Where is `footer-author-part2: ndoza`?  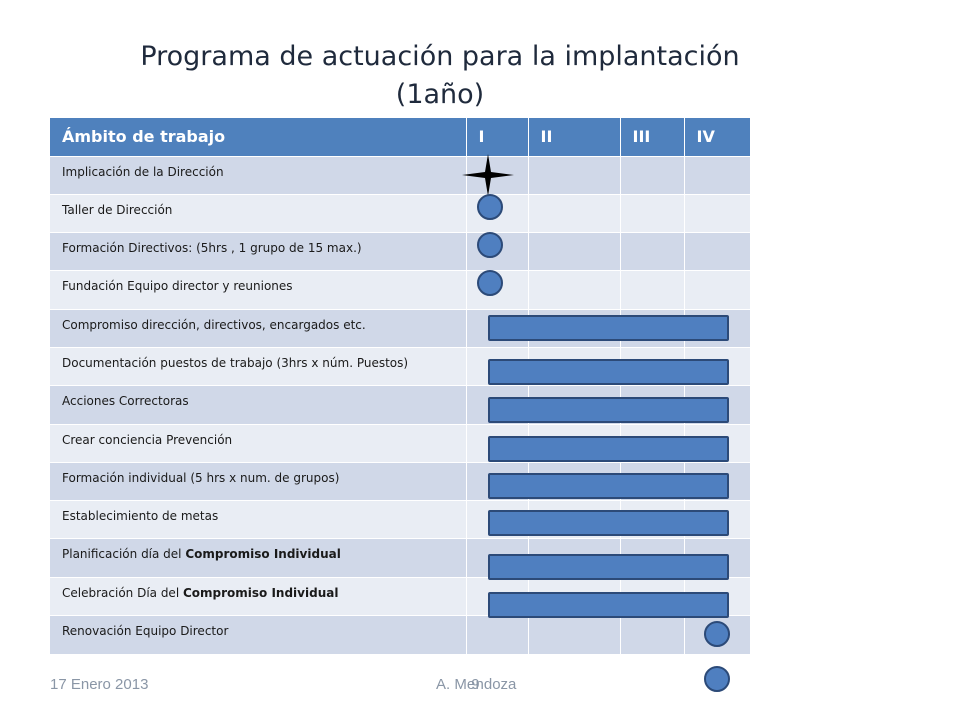 footer-author-part2: ndoza is located at coordinates (496, 684).